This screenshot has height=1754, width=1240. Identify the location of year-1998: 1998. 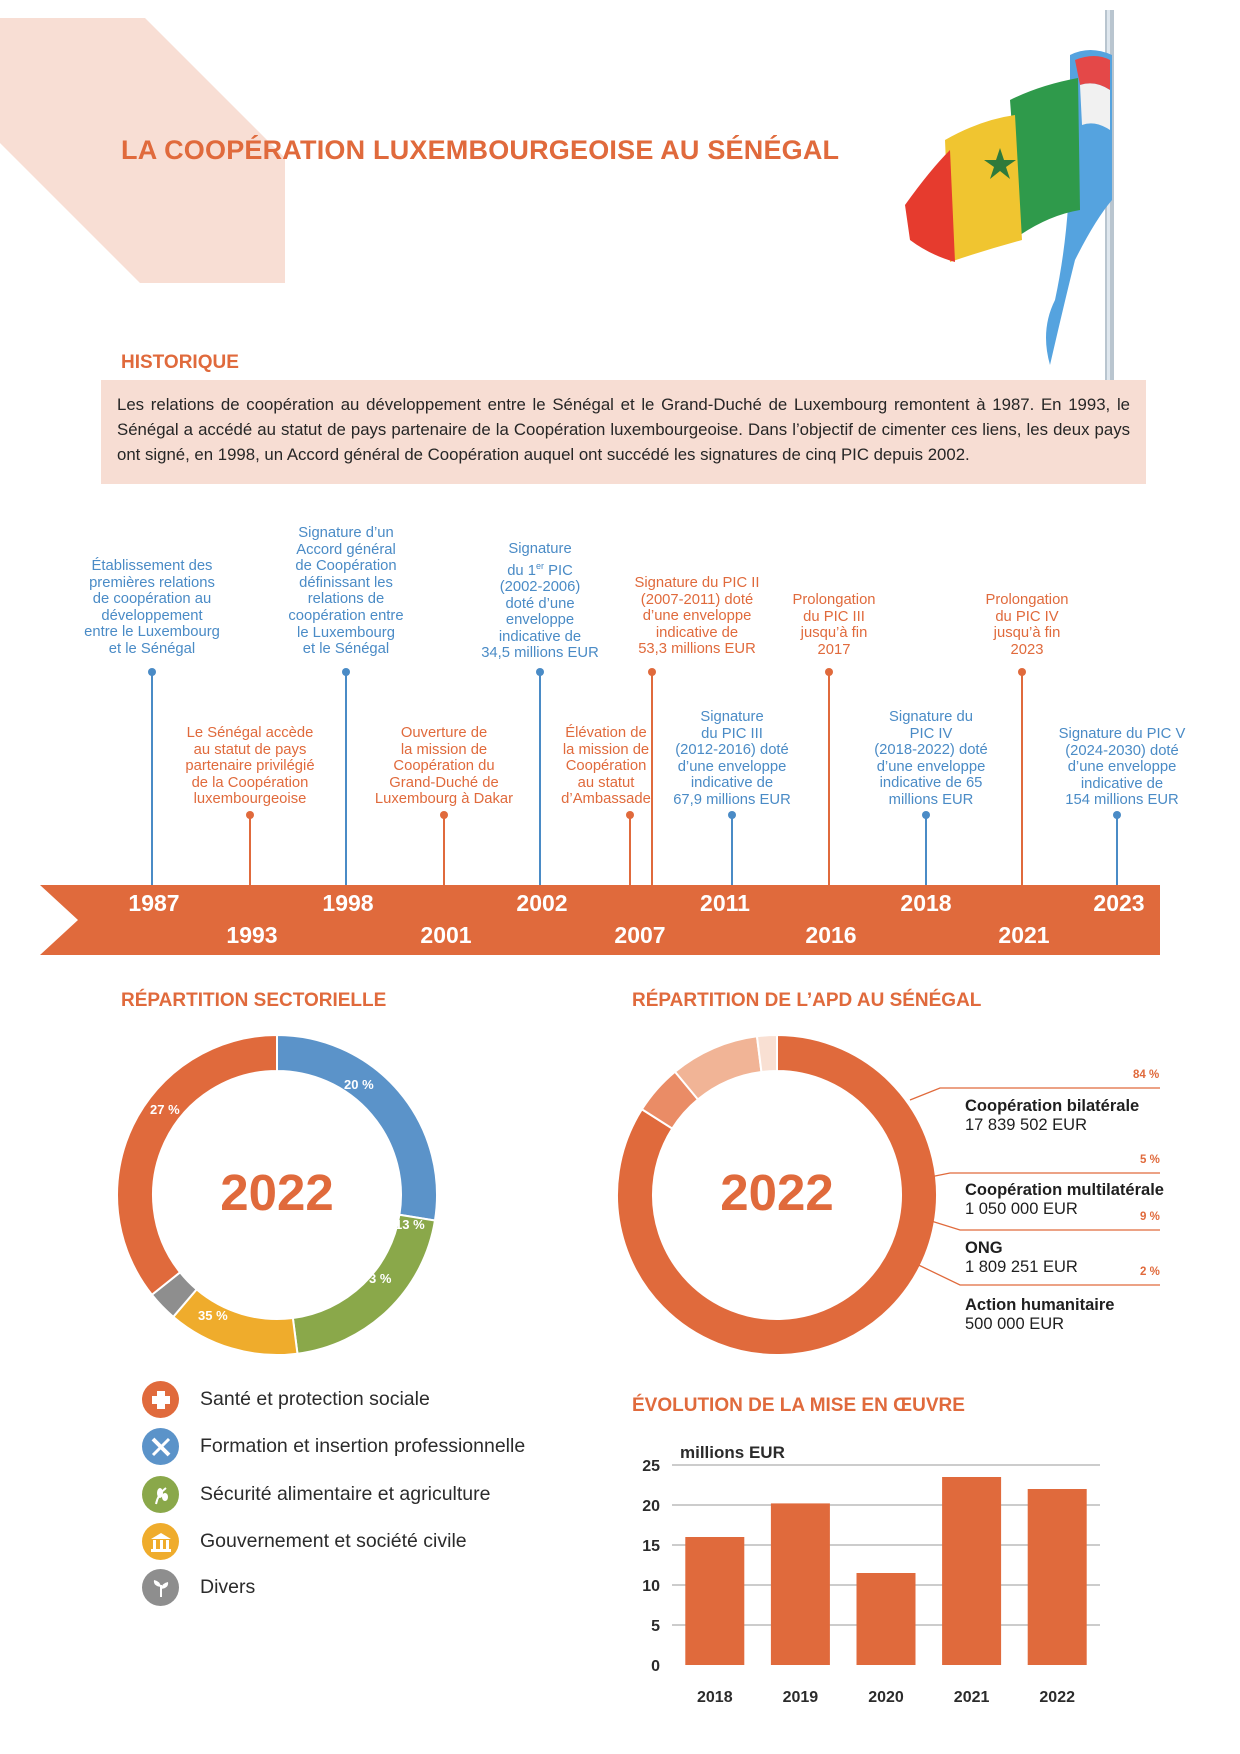
(348, 903).